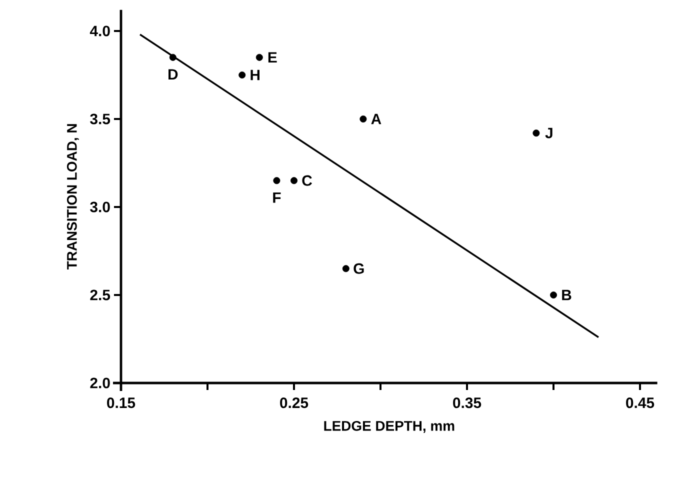 Image resolution: width=681 pixels, height=479 pixels. I want to click on x-tick-label: 0.25, so click(294, 403).